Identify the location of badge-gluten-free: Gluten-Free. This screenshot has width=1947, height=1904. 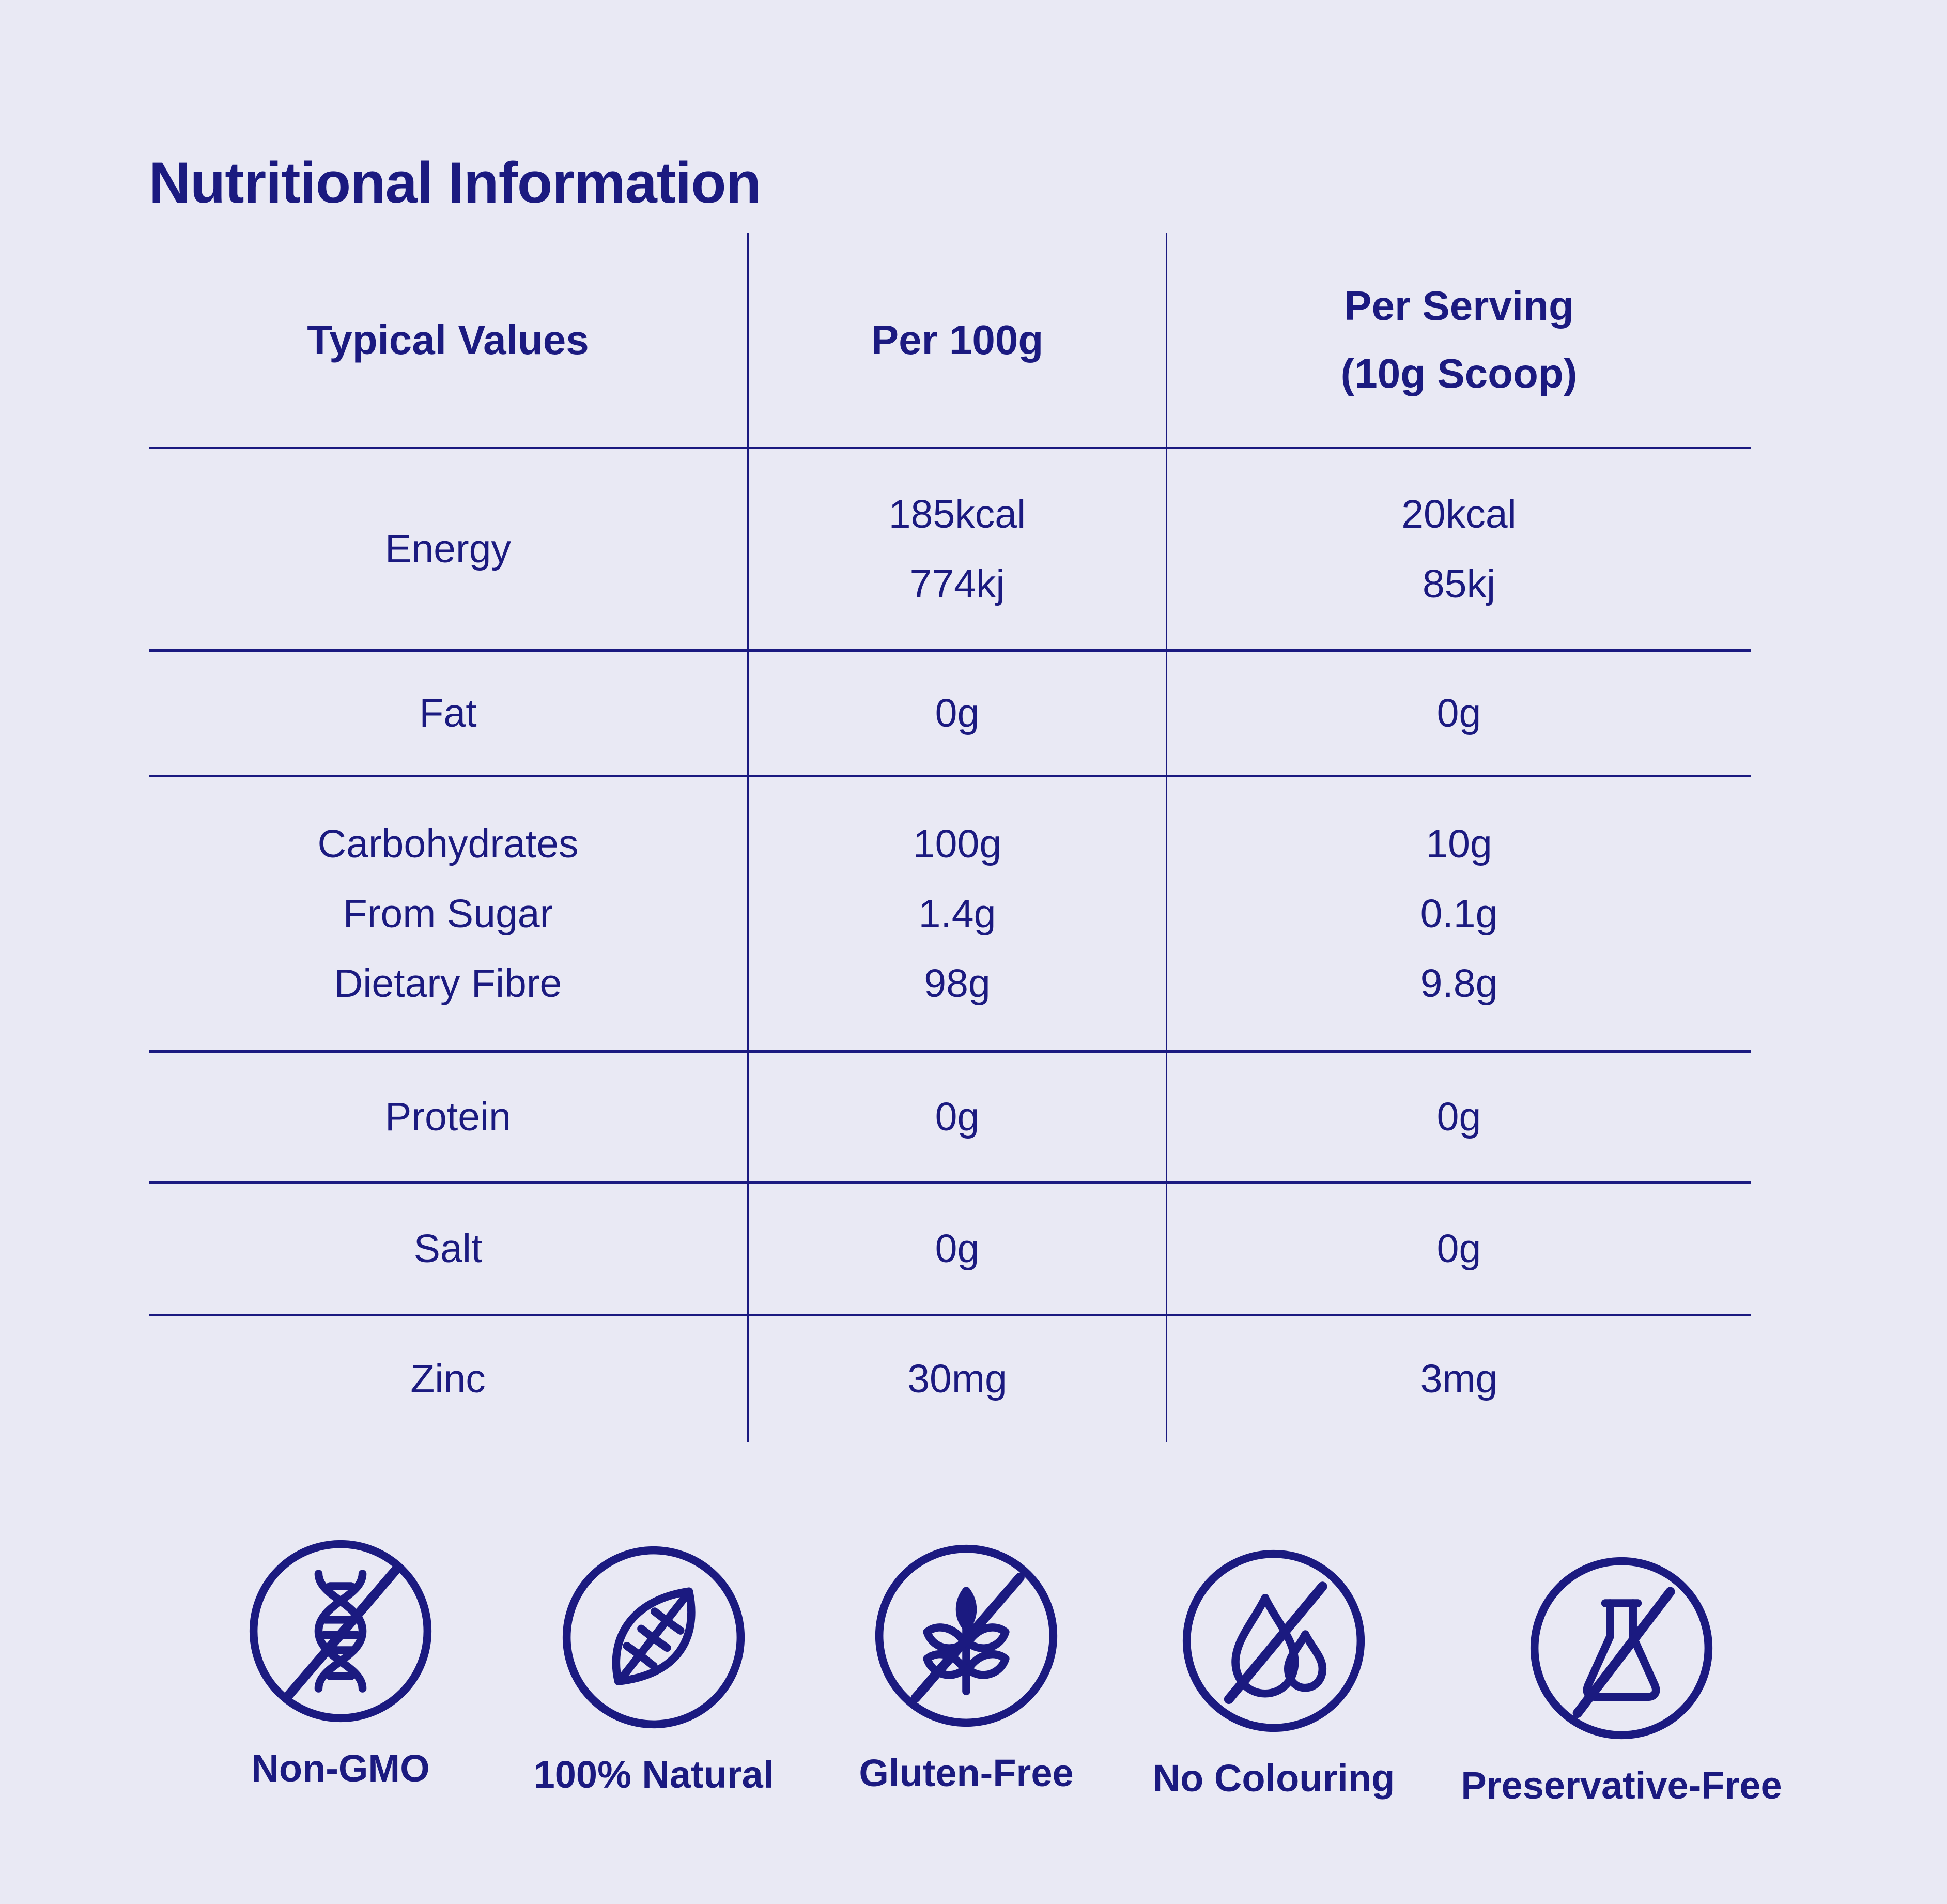
(966, 1667).